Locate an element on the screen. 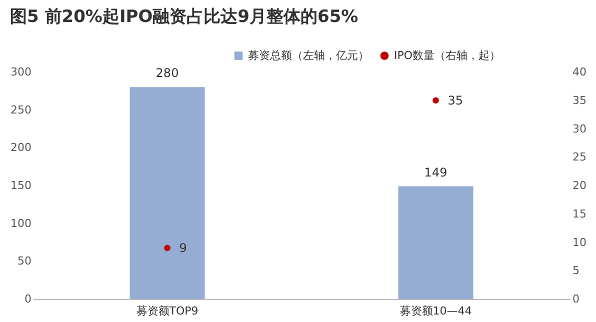 This screenshot has width=596, height=322. y2-tick-label: 20 is located at coordinates (579, 185).